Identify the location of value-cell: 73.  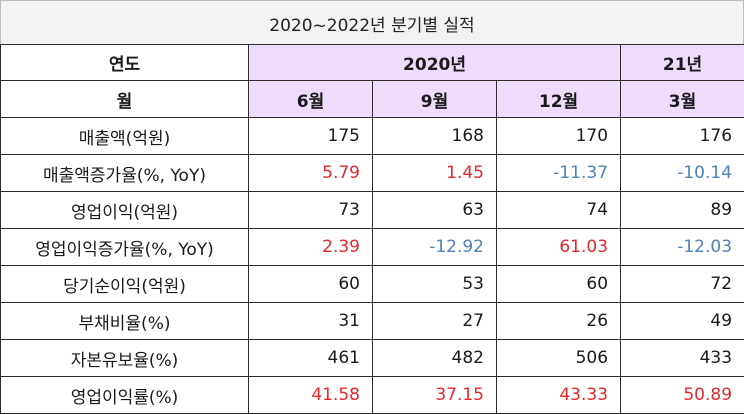
(311, 210).